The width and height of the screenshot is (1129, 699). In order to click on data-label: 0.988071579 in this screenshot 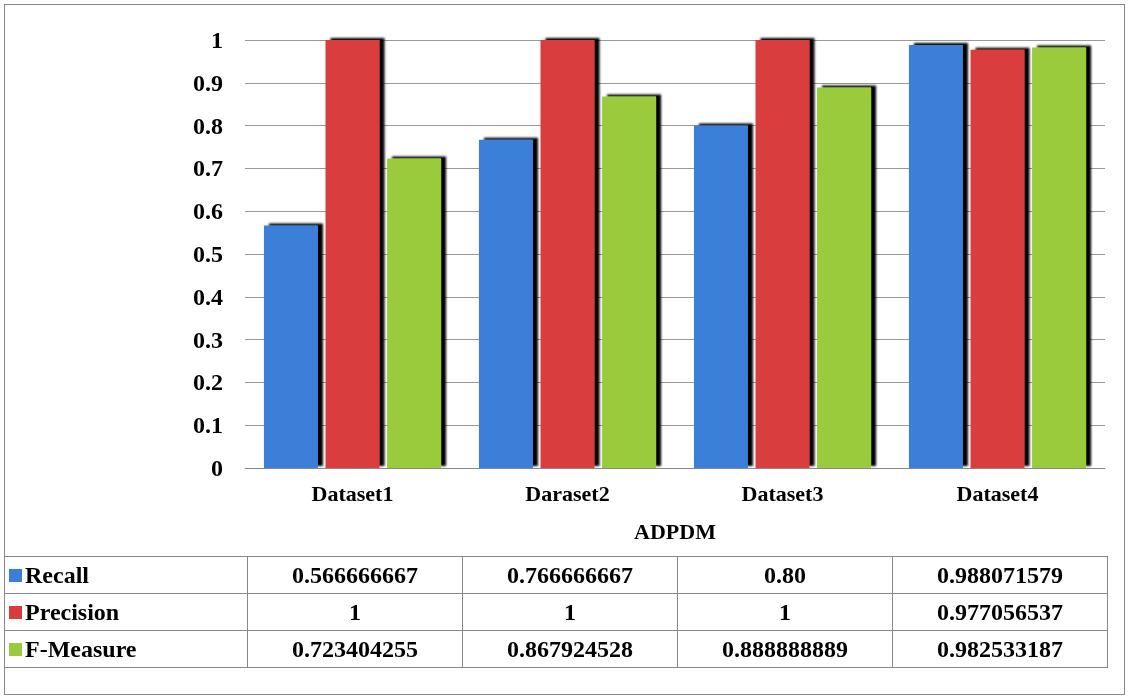, I will do `click(1000, 575)`.